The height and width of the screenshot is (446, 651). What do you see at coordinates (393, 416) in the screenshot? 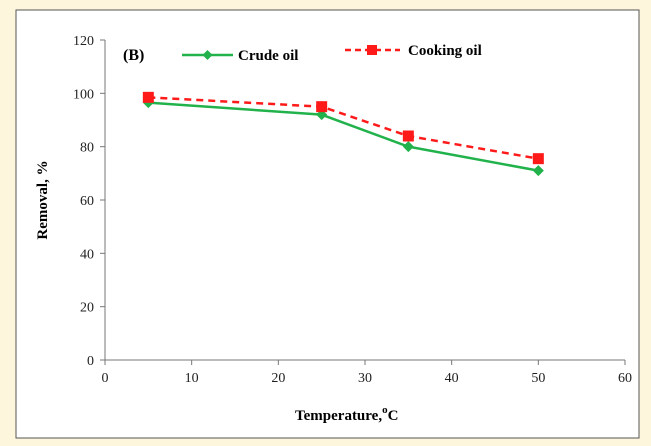
I see `x-axis-title-unit: C` at bounding box center [393, 416].